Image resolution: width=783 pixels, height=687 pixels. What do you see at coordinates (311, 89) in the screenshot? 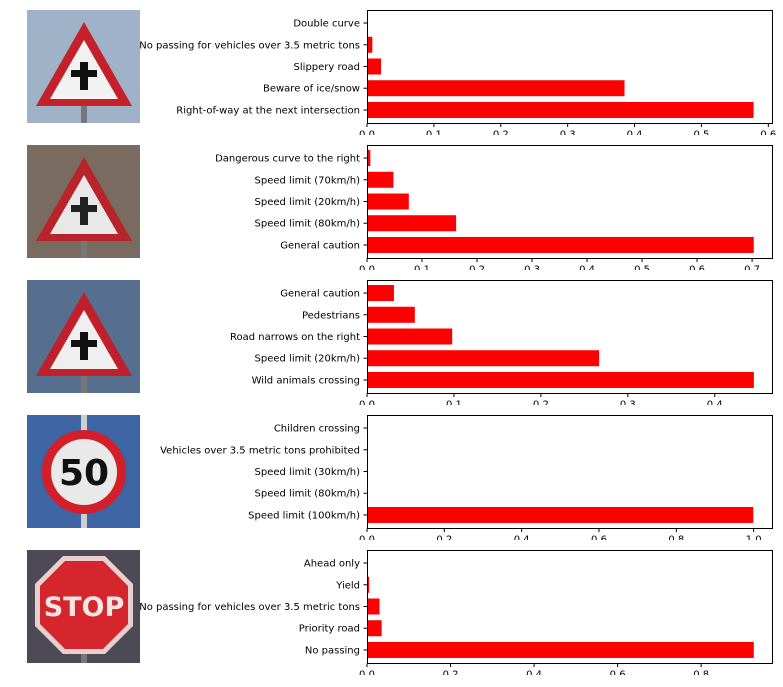
I see `category-label: Beware of ice/snow` at bounding box center [311, 89].